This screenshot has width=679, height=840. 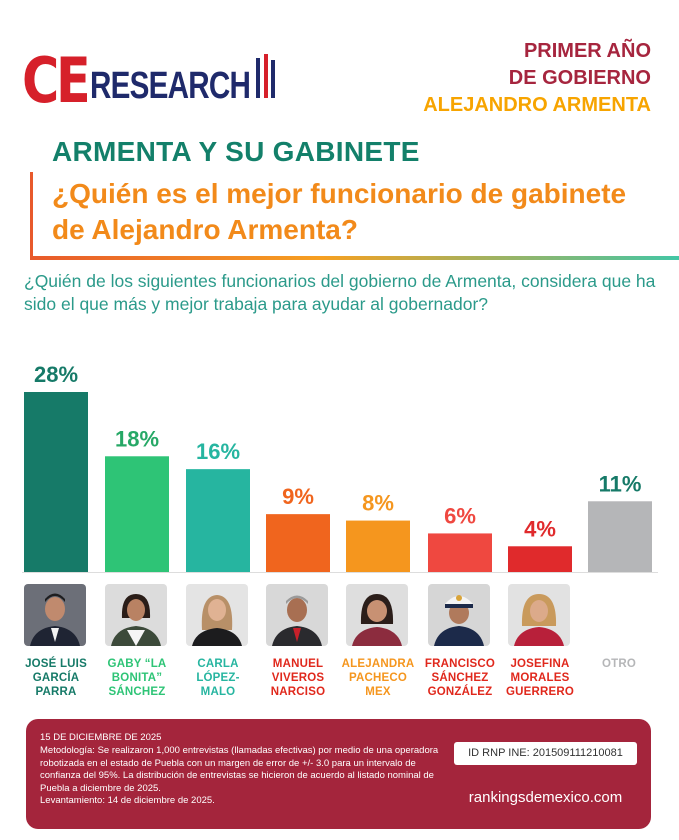 What do you see at coordinates (56, 374) in the screenshot?
I see `bar-value-label-1: 28%` at bounding box center [56, 374].